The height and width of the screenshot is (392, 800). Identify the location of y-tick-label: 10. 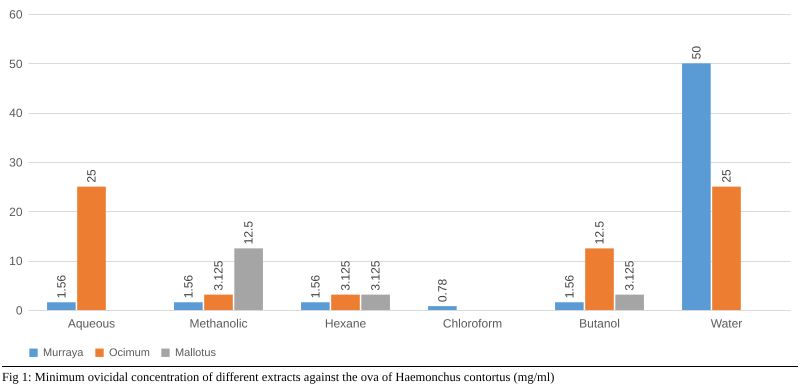
(16, 261).